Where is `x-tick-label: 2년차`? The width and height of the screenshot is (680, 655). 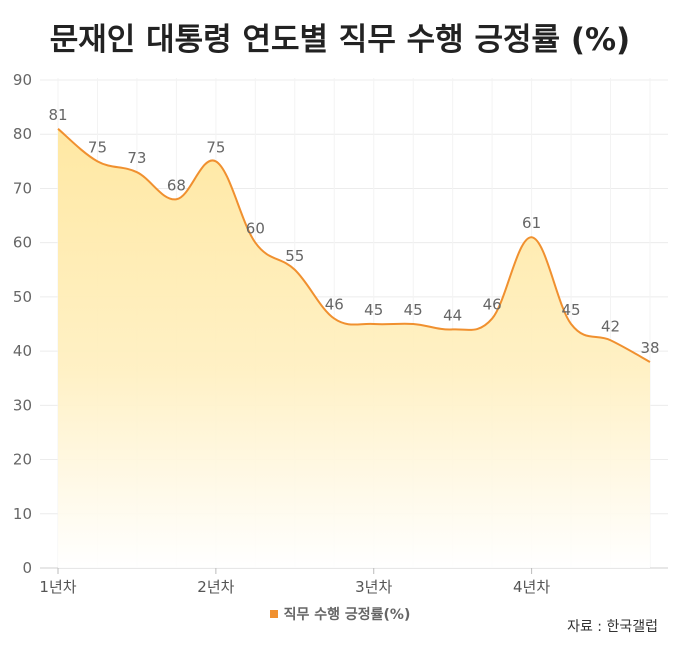
x-tick-label: 2년차 is located at coordinates (215, 587).